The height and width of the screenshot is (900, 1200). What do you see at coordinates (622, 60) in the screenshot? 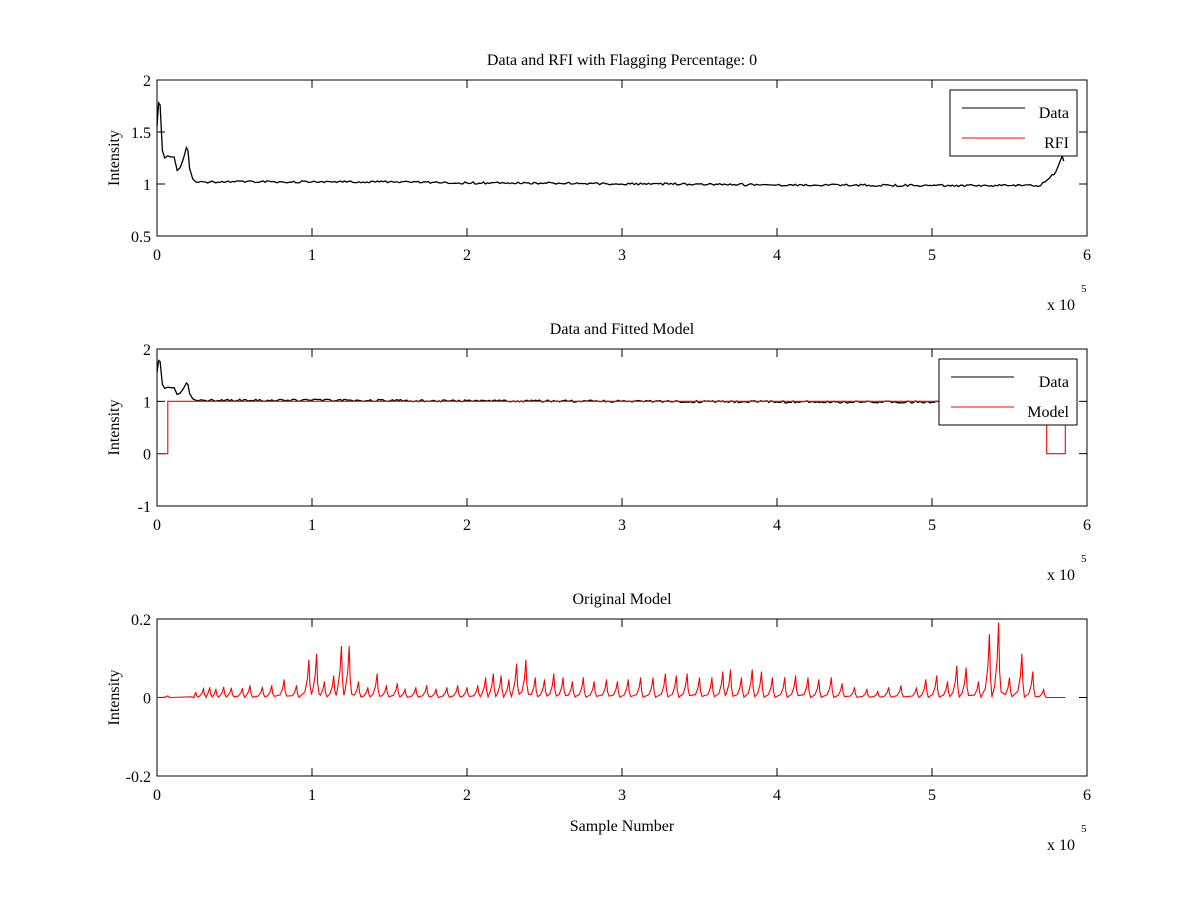
I see `chart-title: Data and RFI with Flagging Percentage: 0` at bounding box center [622, 60].